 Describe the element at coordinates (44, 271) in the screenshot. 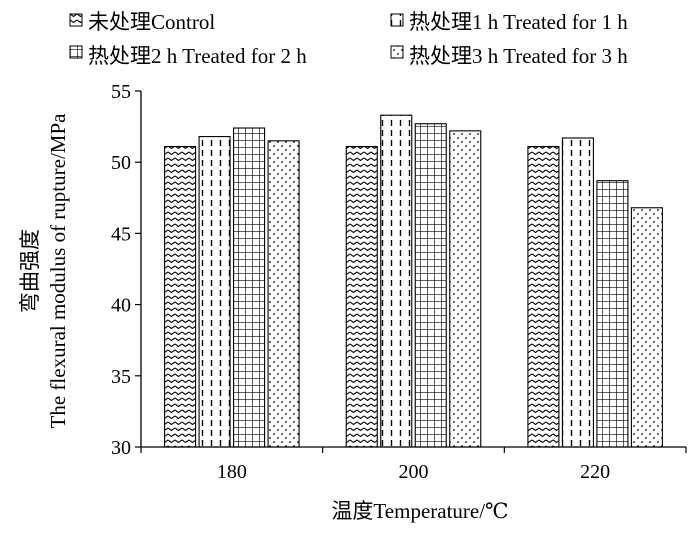

I see `y-axis-title: 弯曲强度 The flexural modulus of rupture/MPa` at that location.